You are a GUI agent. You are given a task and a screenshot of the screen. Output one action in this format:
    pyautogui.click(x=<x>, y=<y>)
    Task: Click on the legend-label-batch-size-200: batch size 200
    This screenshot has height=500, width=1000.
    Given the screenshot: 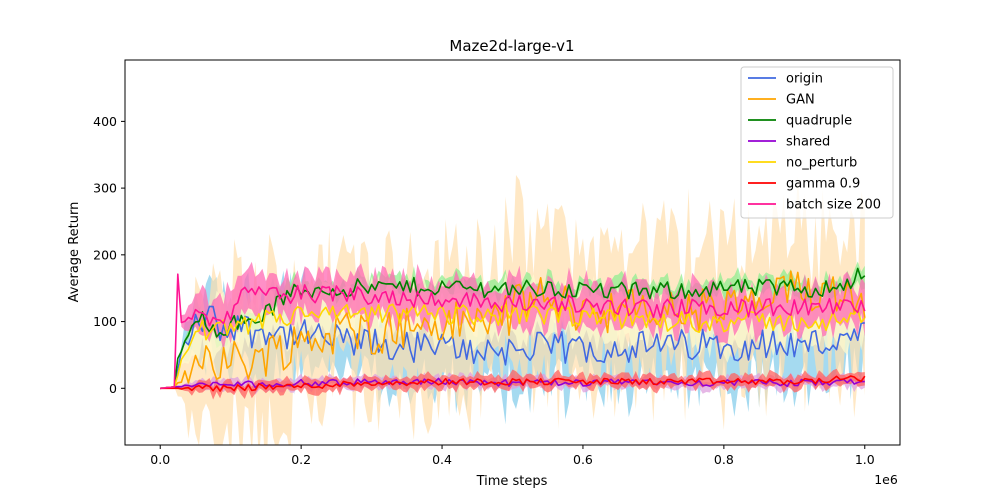 What is the action you would take?
    pyautogui.click(x=833, y=205)
    